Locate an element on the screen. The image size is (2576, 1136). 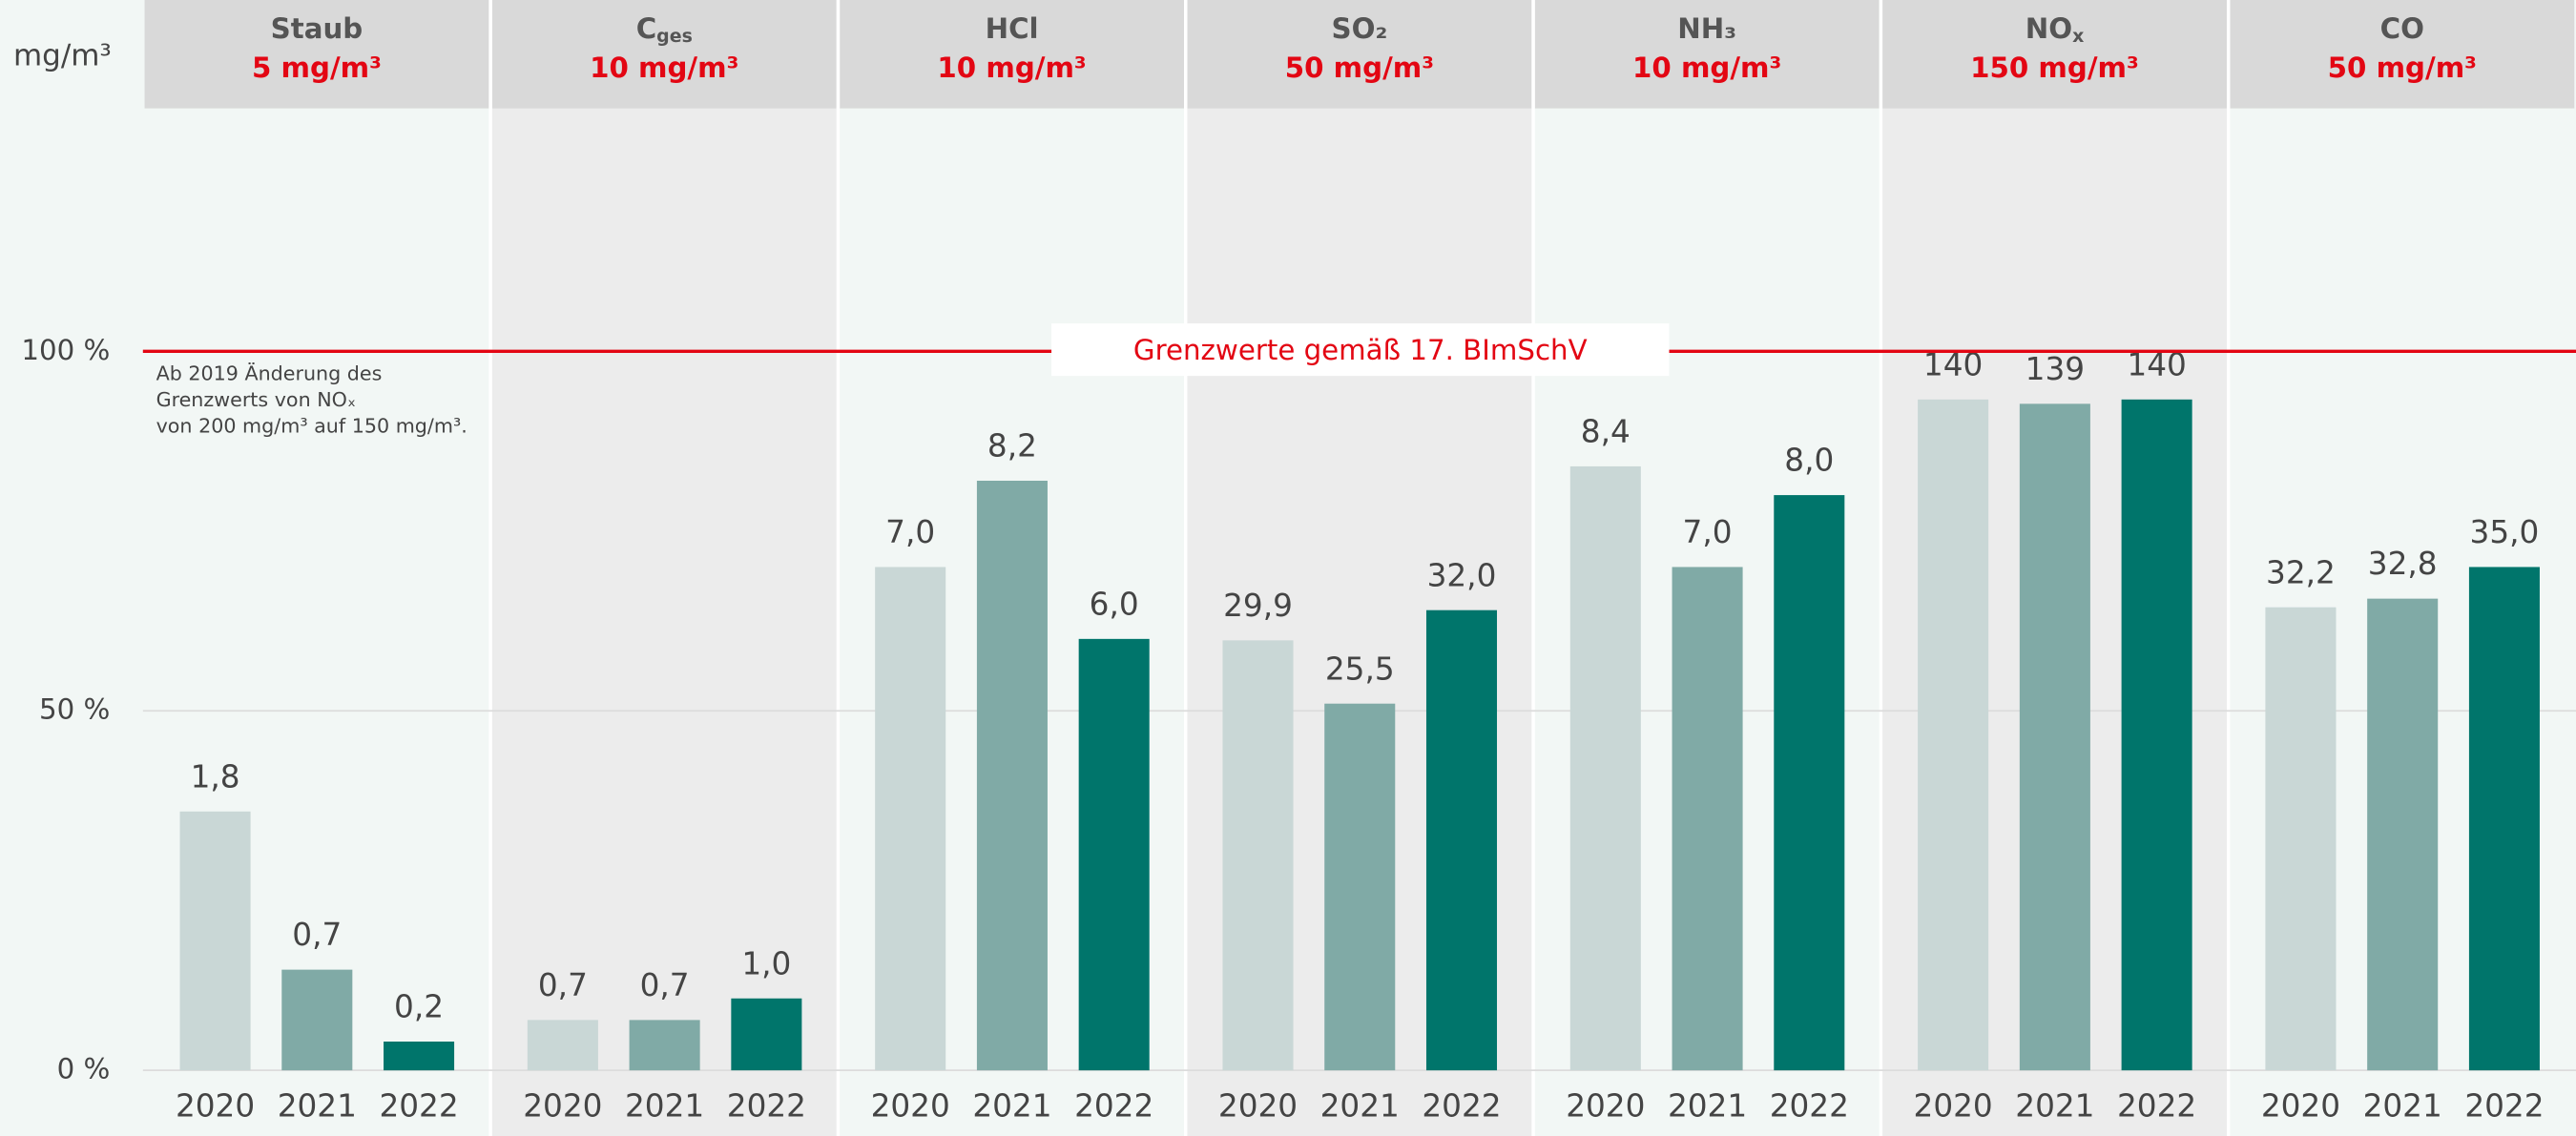
value-label: 8,0 is located at coordinates (1809, 461).